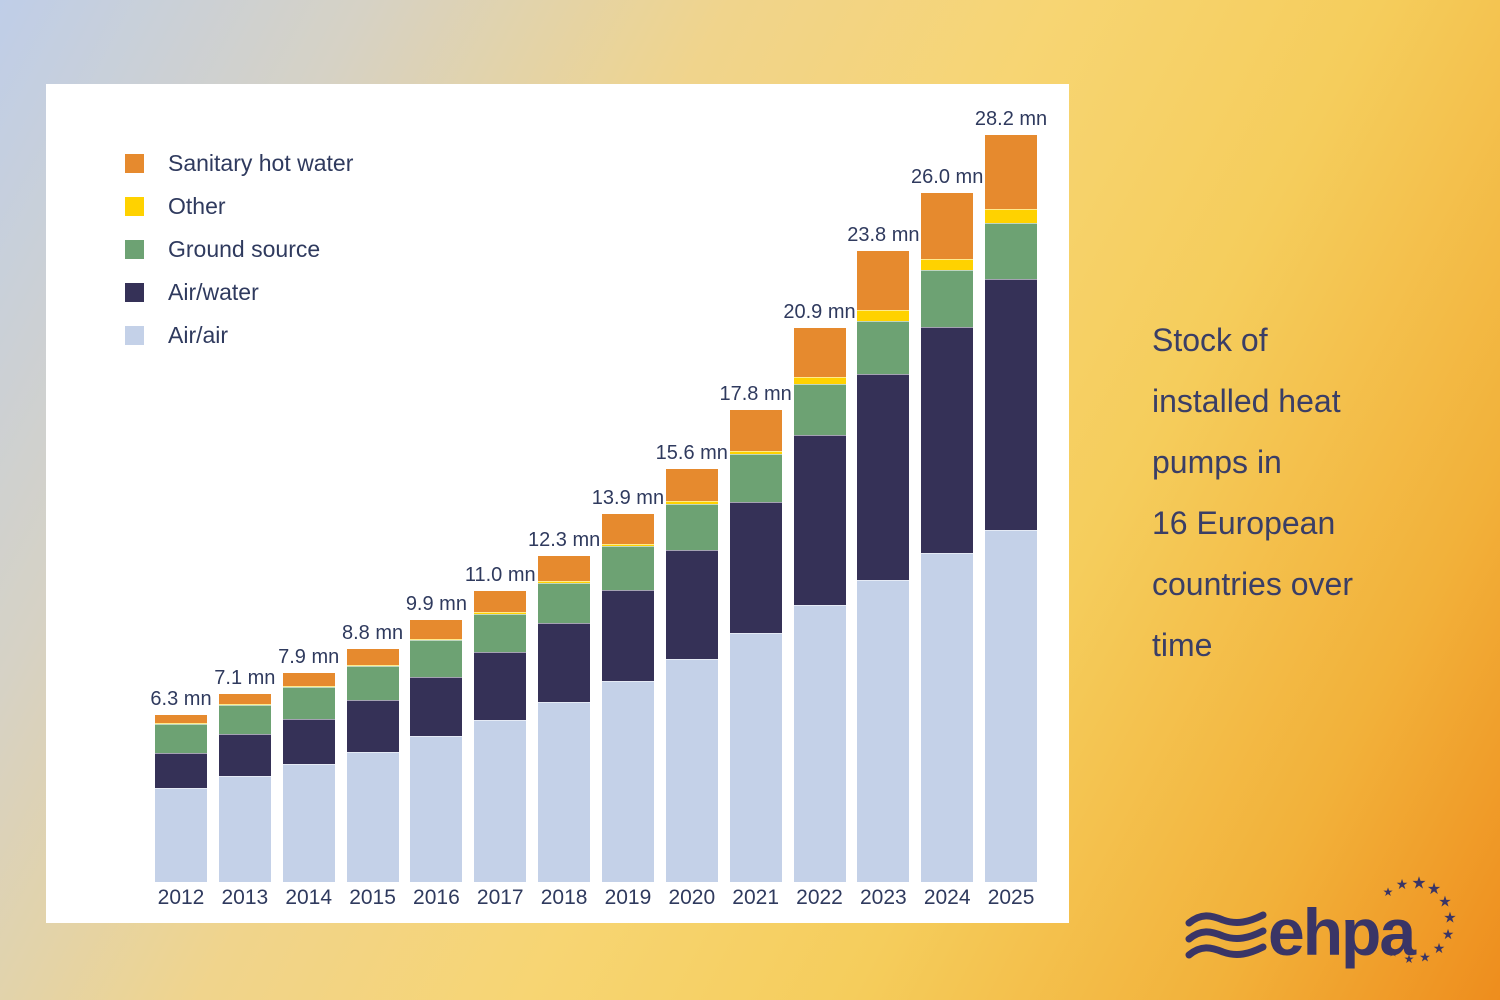 Image resolution: width=1500 pixels, height=1000 pixels. I want to click on legend-item: Air/water, so click(239, 292).